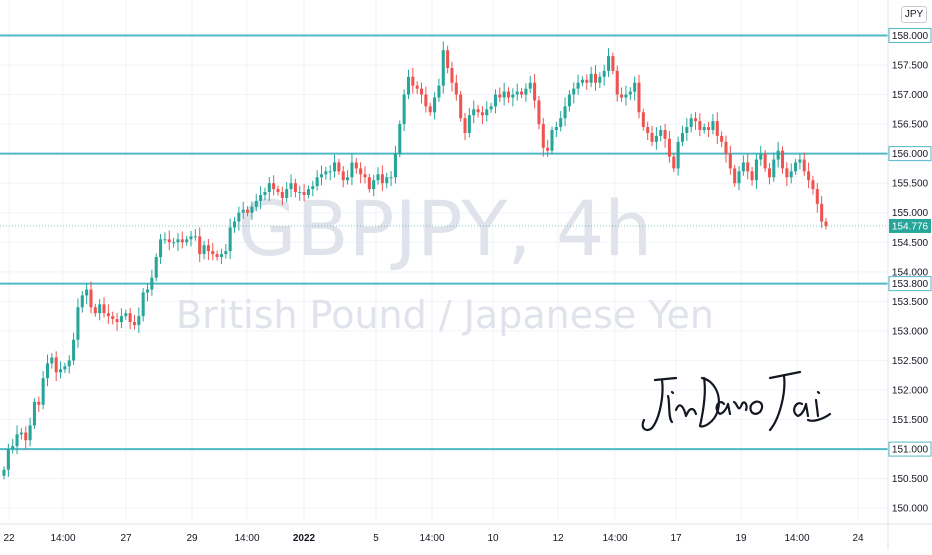  What do you see at coordinates (910, 420) in the screenshot?
I see `price-tick-label: 151.500` at bounding box center [910, 420].